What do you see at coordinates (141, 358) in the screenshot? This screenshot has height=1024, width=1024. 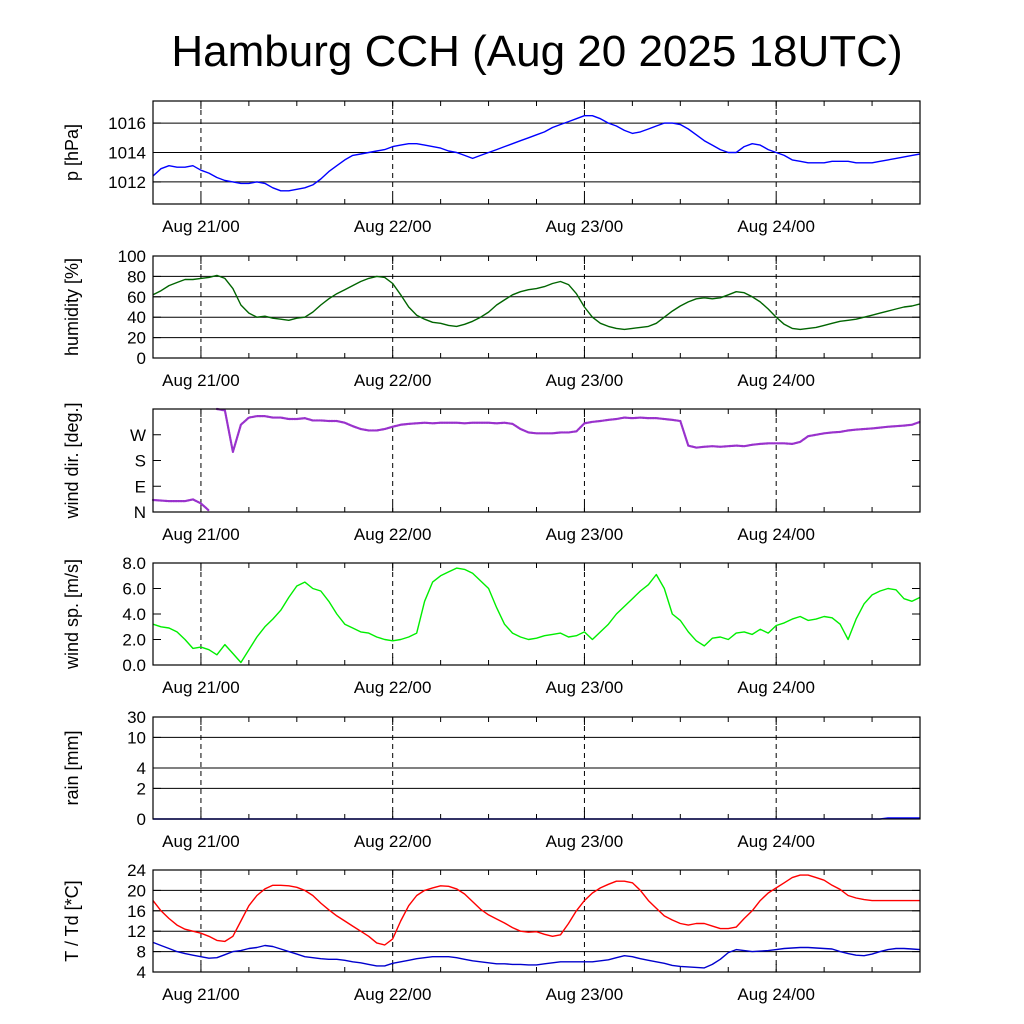 I see `panel-2-ytick-label-0: 0` at bounding box center [141, 358].